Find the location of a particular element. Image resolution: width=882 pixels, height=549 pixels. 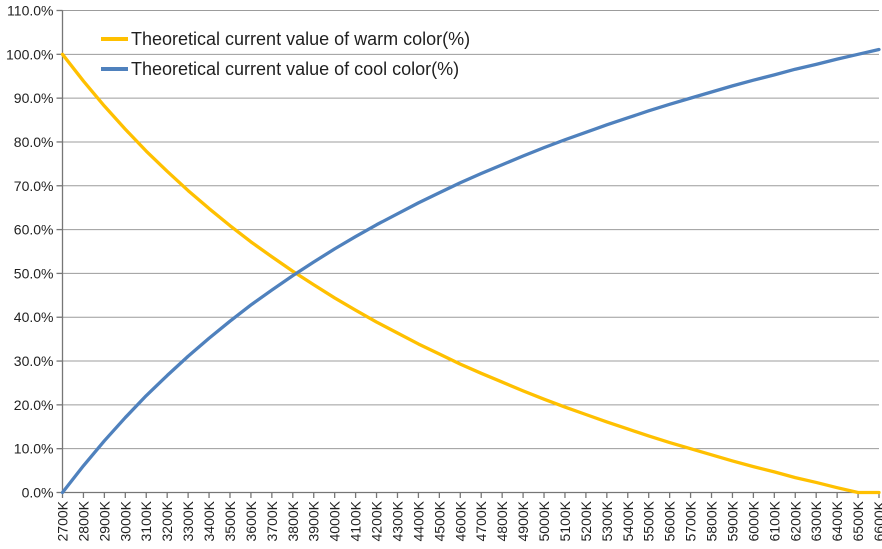

x-axis-tick-label: 5800K is located at coordinates (712, 520).